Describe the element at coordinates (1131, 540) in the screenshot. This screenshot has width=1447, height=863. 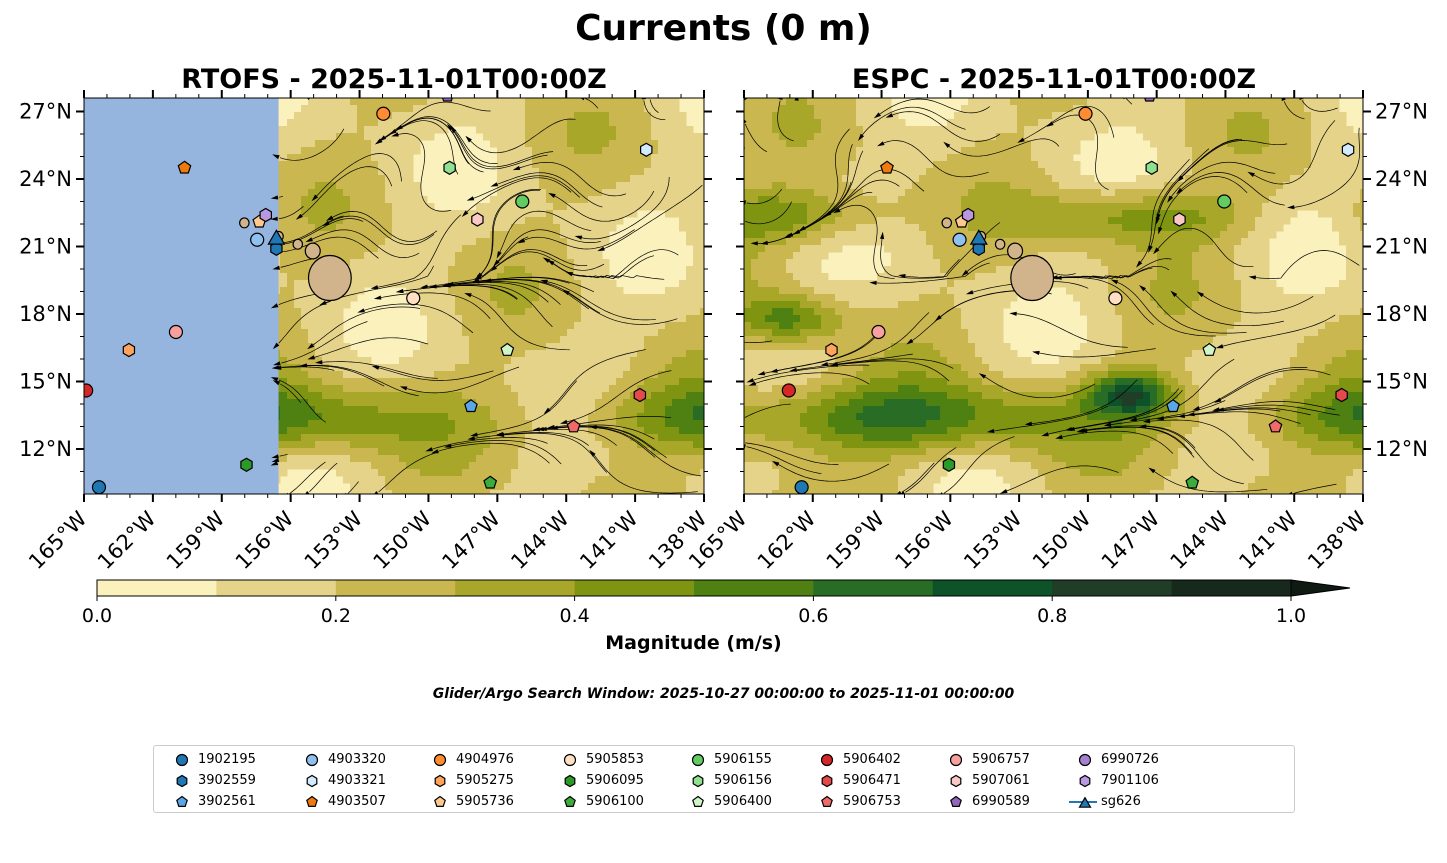
I see `x-tick-label: 147°W` at that location.